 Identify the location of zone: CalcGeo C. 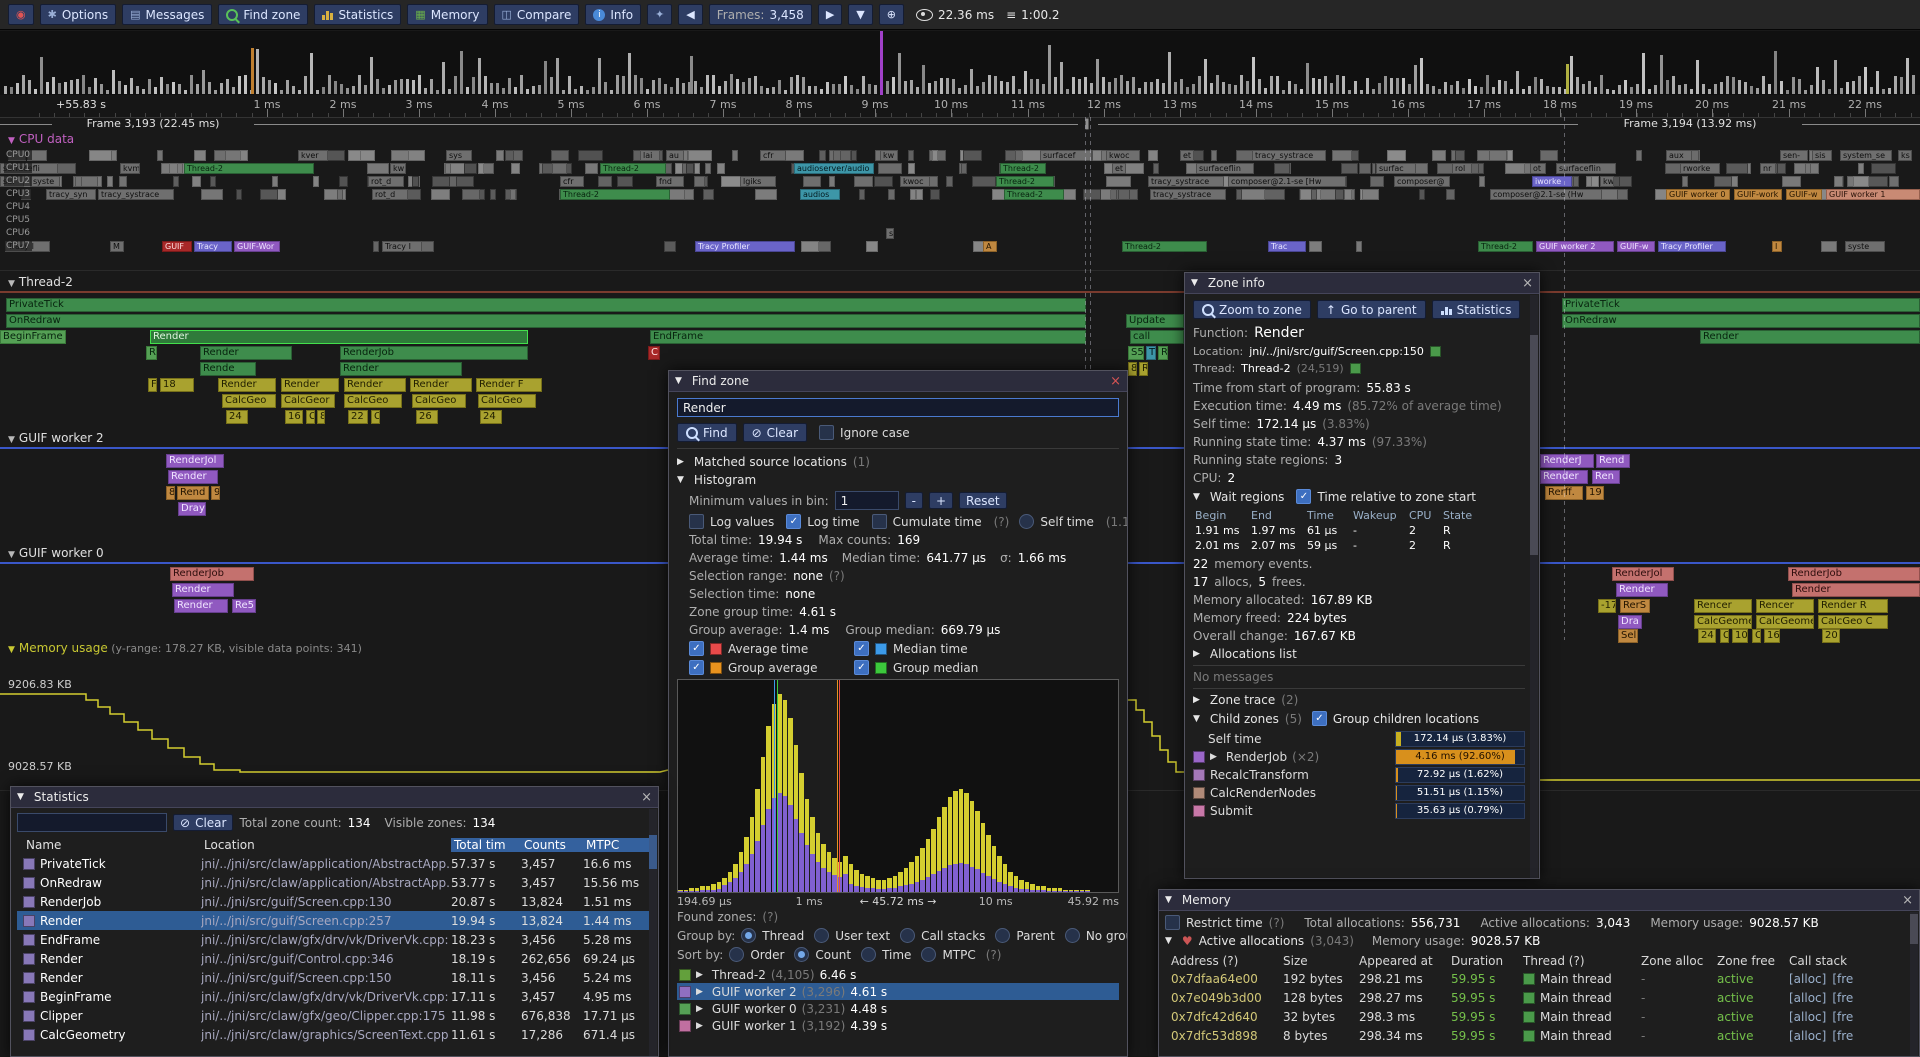
(1853, 622).